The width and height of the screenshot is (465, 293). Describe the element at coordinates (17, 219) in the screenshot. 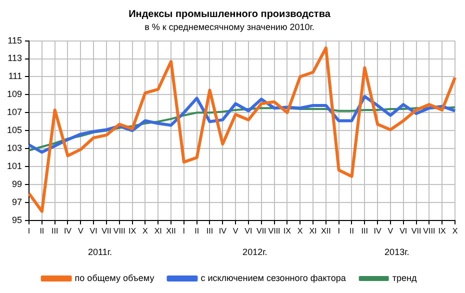

I see `y-tick-label: 95` at that location.